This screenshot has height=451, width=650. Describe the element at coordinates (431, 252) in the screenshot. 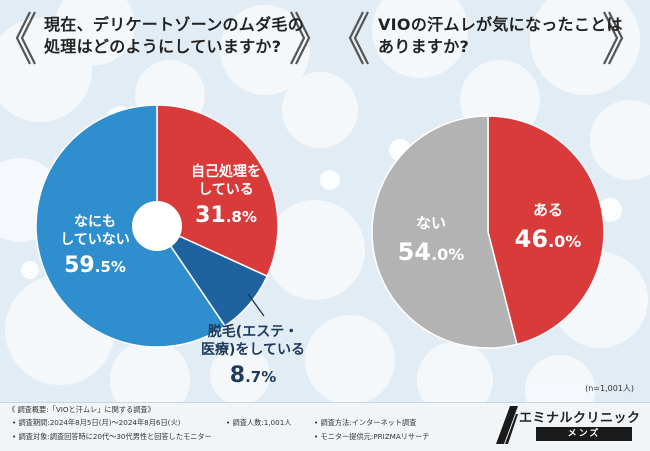

I see `slice-value: 54.0%` at that location.